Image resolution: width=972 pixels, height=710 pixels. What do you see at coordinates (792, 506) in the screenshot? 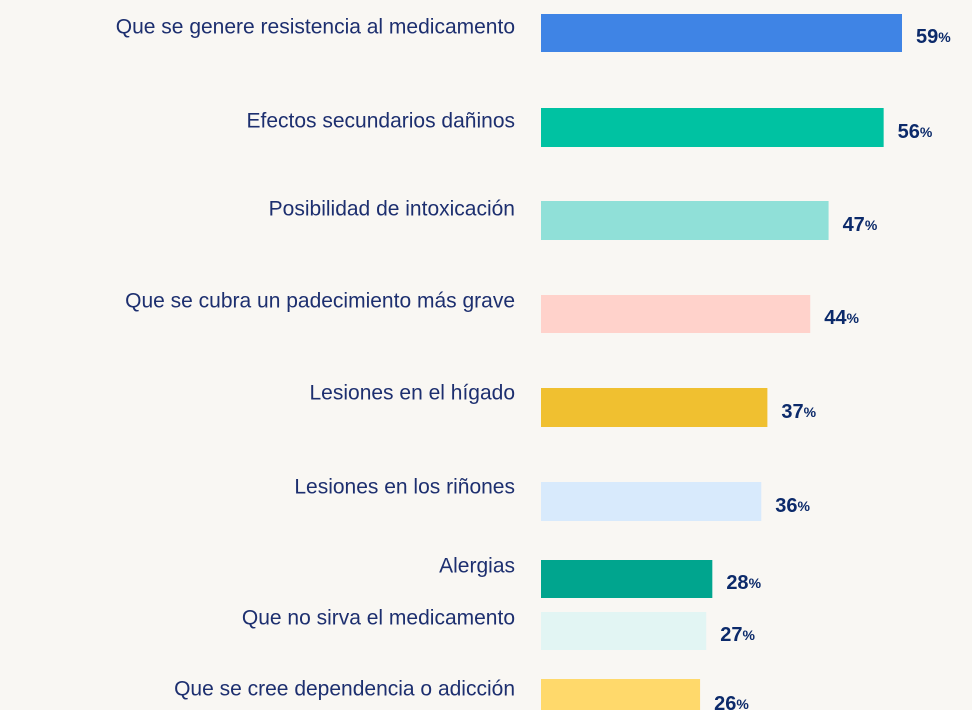
I see `value-label: 36%` at bounding box center [792, 506].